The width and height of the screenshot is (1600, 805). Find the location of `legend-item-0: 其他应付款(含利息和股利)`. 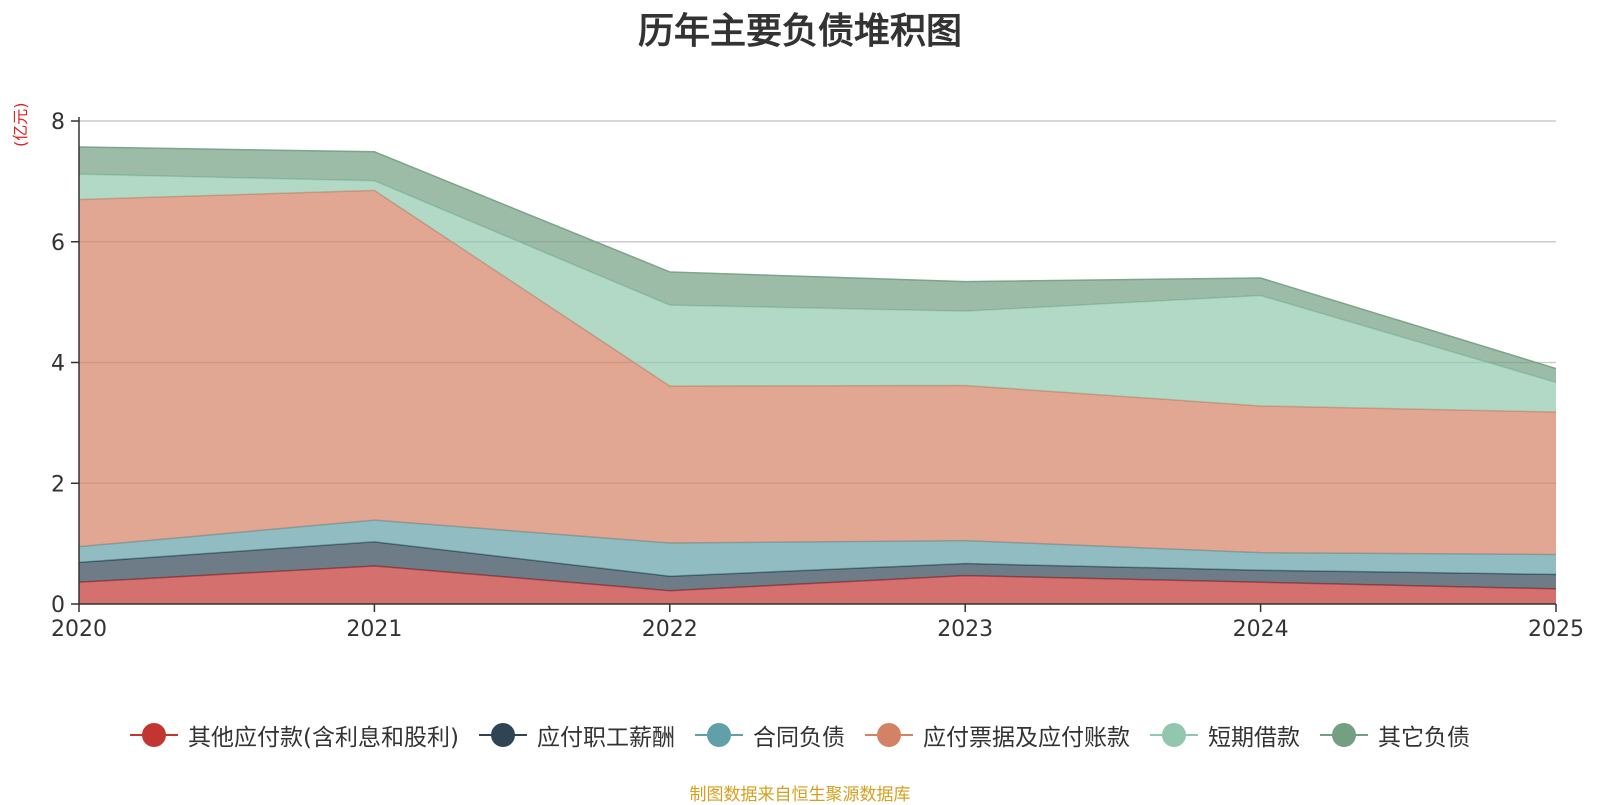

legend-item-0: 其他应付款(含利息和股利) is located at coordinates (294, 735).